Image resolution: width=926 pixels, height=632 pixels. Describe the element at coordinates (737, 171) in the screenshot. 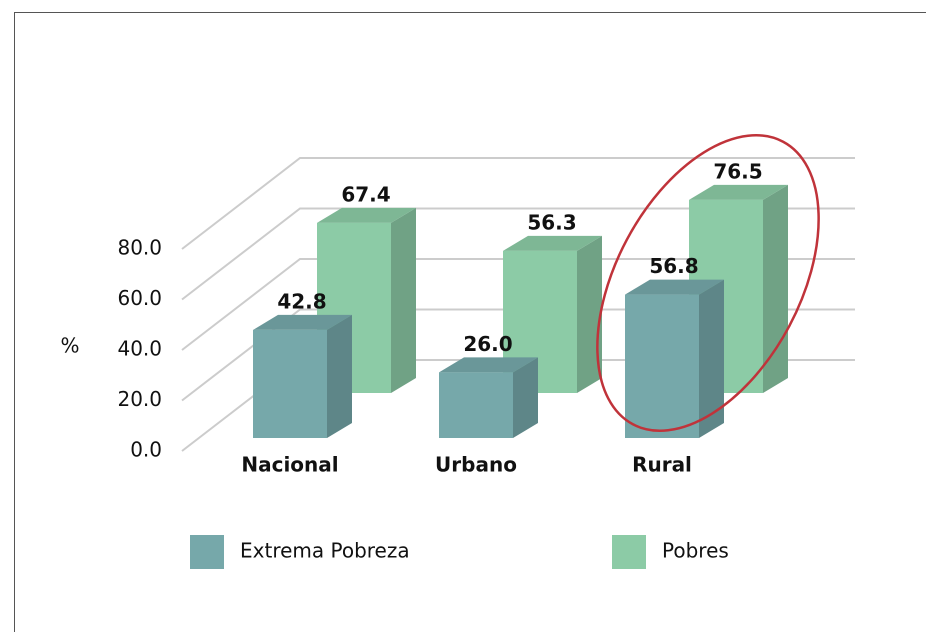

I see `value-label: 76.5` at that location.